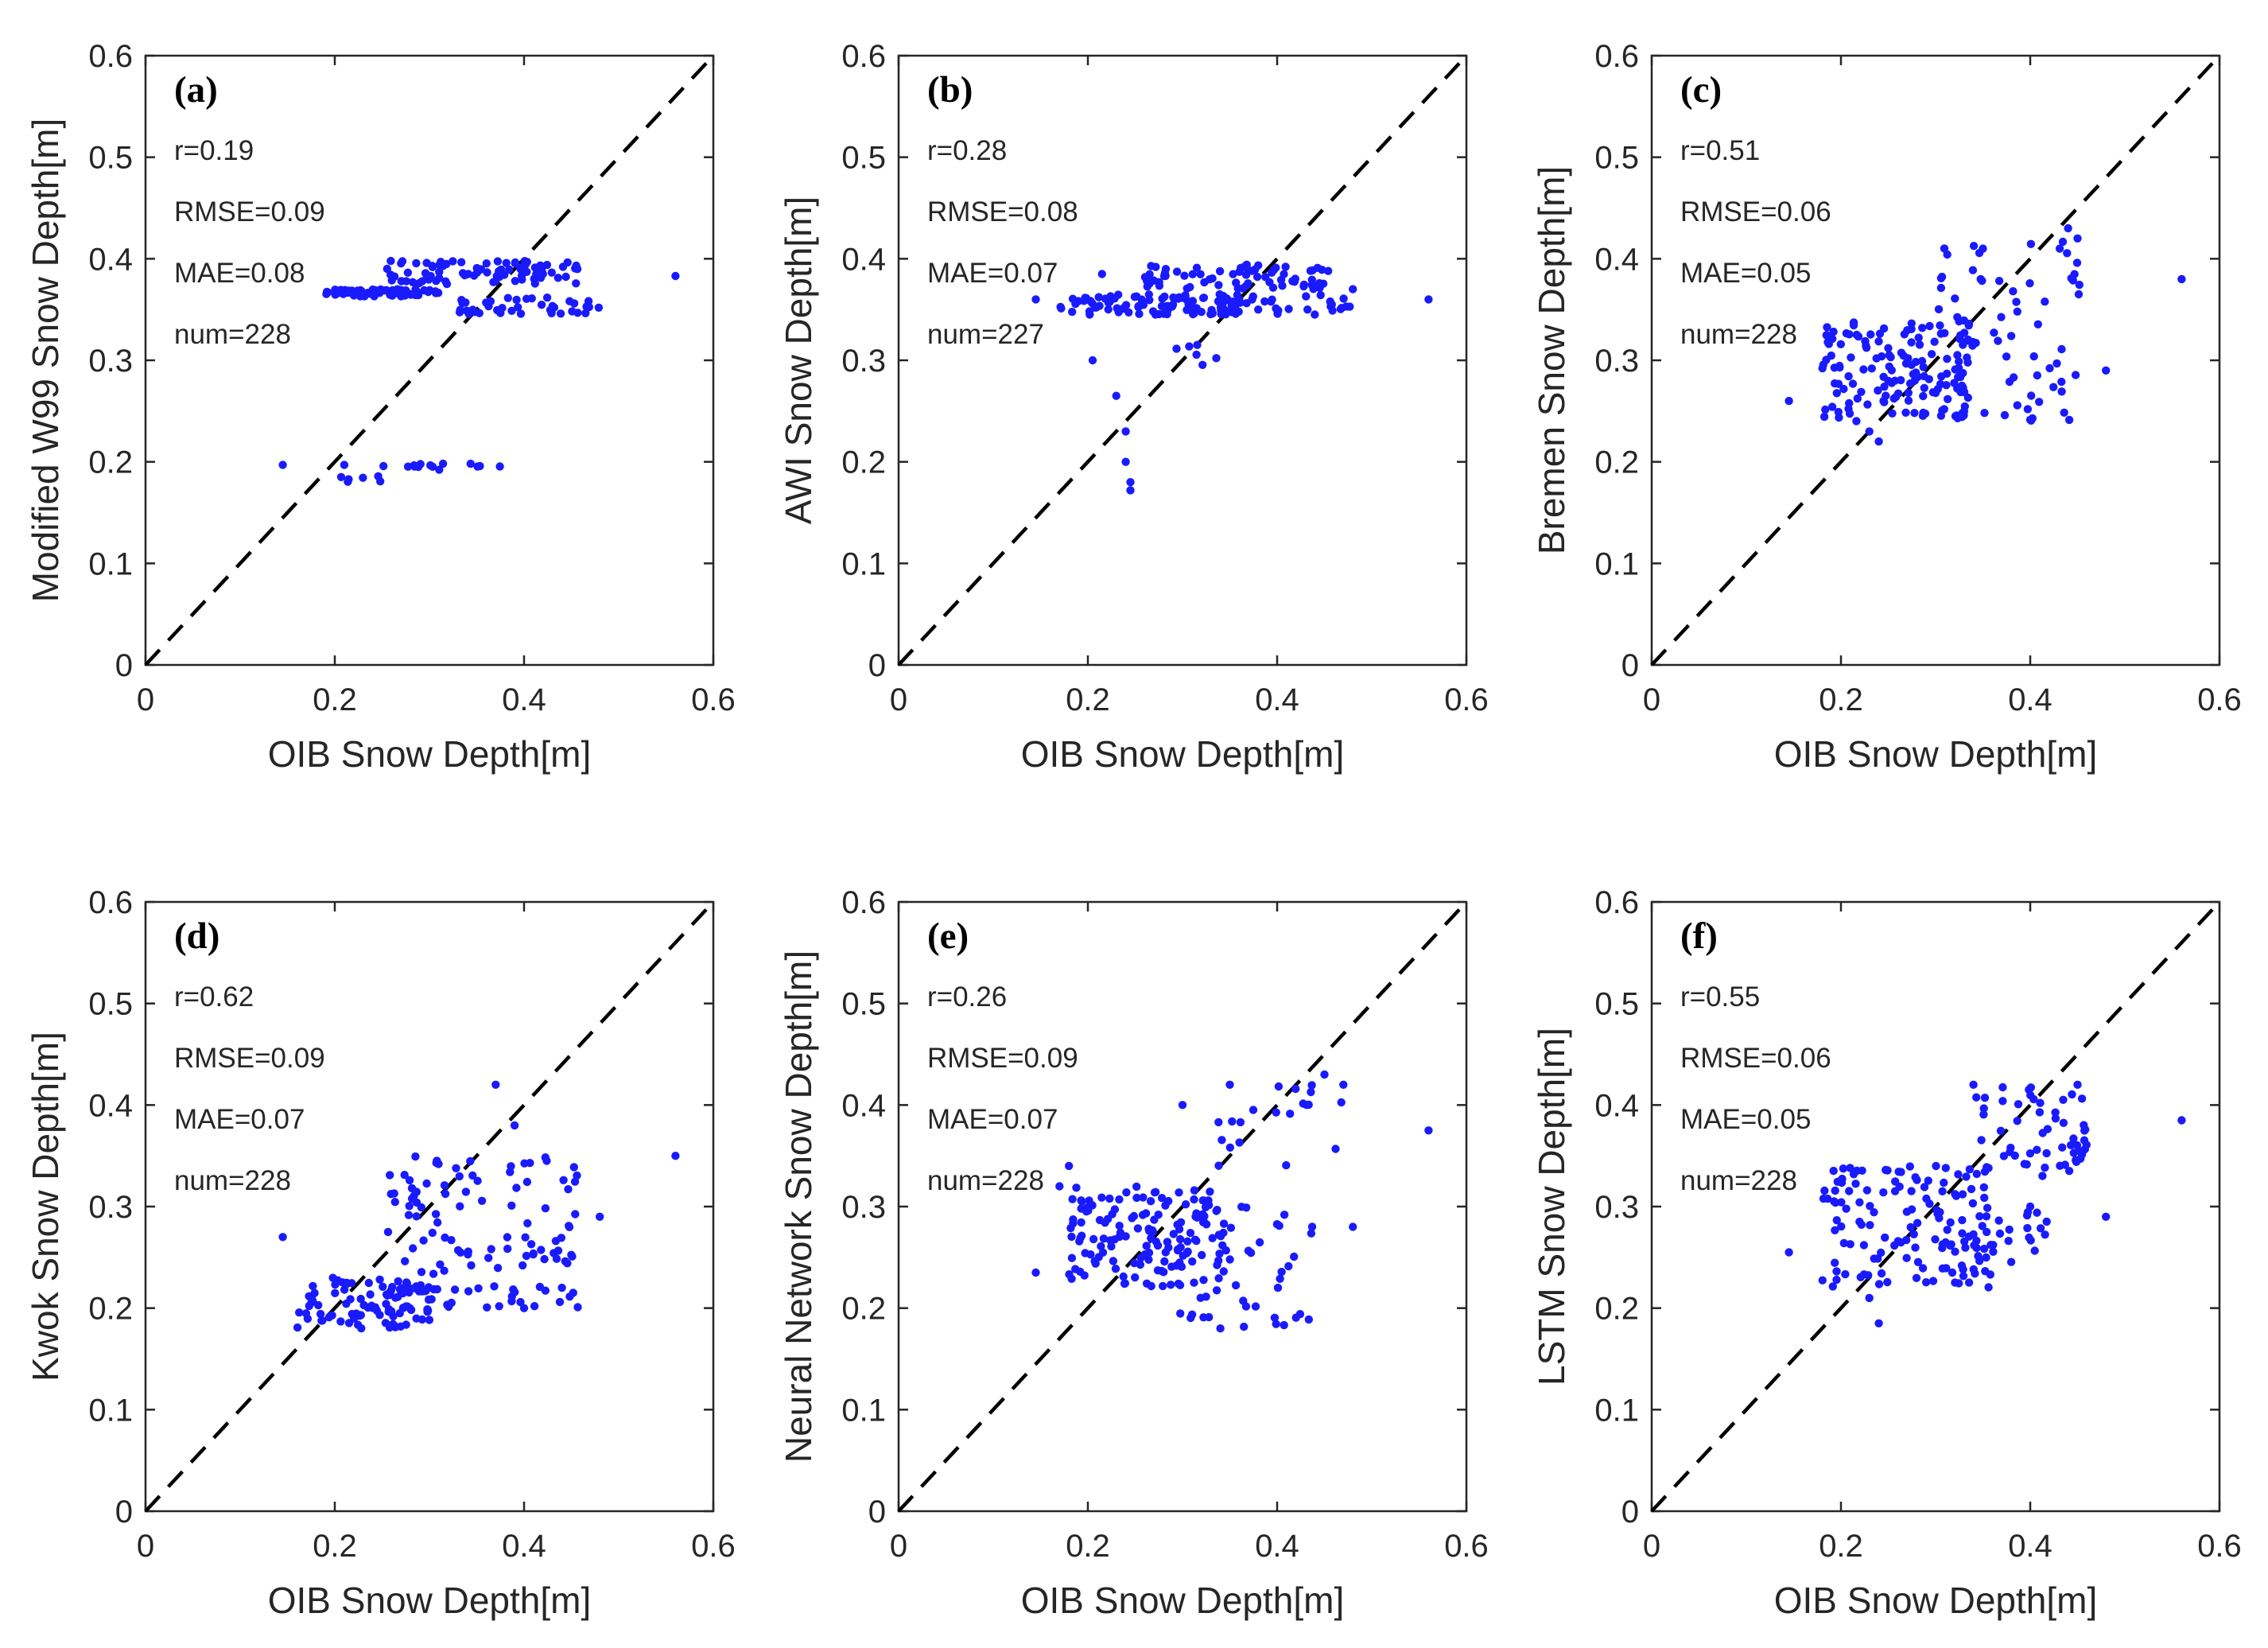 This screenshot has width=2268, height=1648. What do you see at coordinates (1738, 334) in the screenshot?
I see `stat-text-num: num=228` at bounding box center [1738, 334].